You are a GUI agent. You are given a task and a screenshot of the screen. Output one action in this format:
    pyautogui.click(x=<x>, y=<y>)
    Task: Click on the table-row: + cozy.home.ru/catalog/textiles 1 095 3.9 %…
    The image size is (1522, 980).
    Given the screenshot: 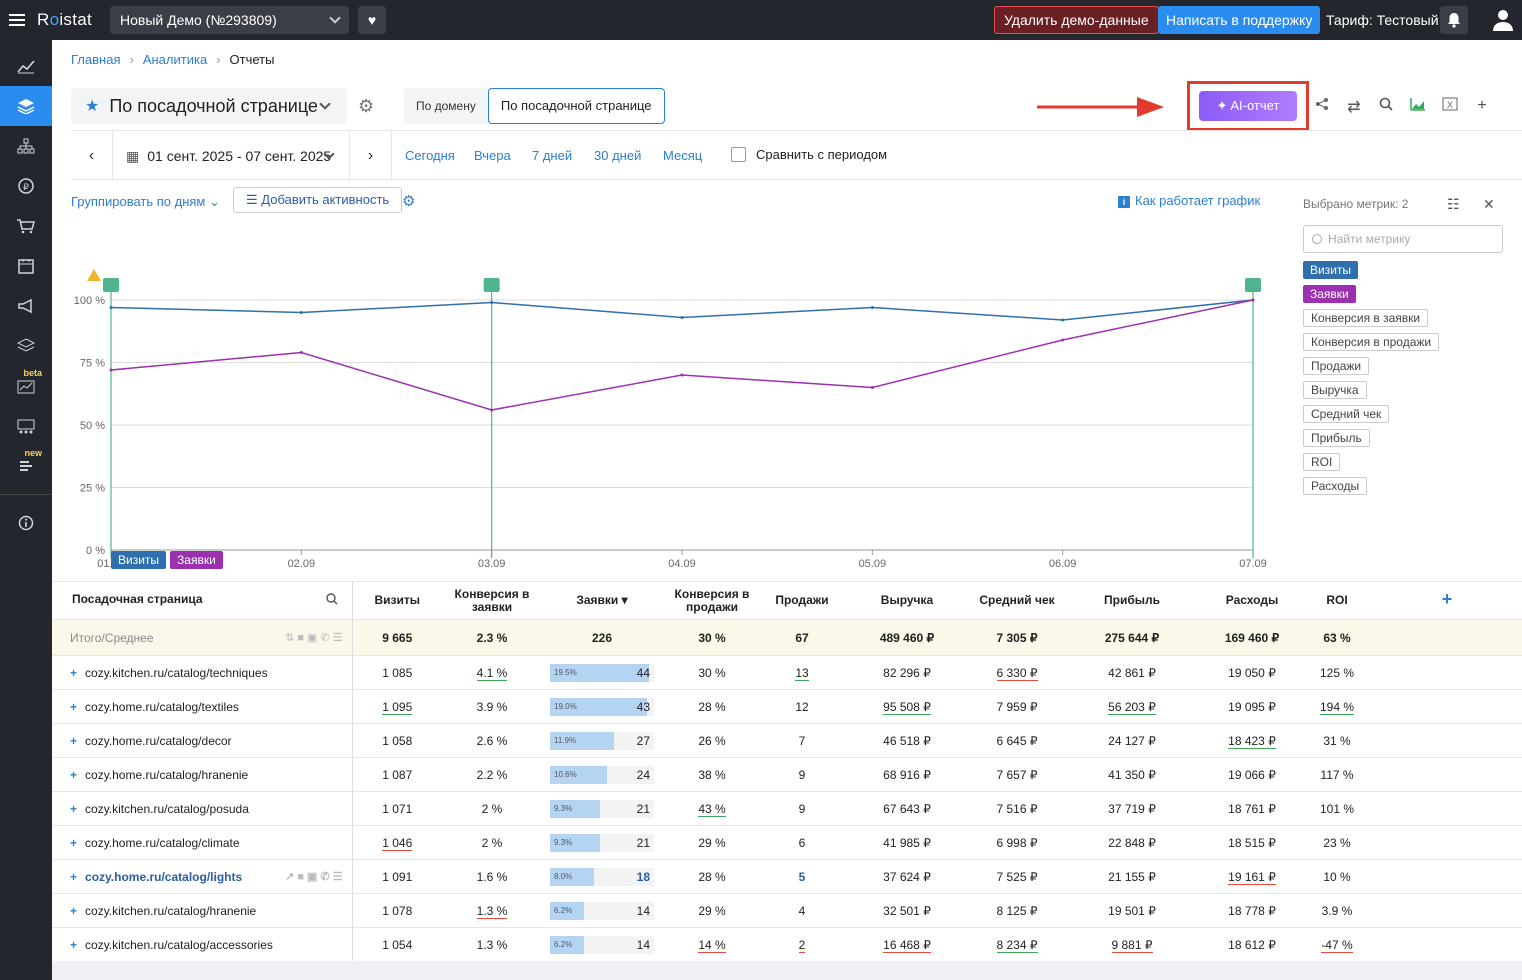 What is the action you would take?
    pyautogui.click(x=787, y=706)
    